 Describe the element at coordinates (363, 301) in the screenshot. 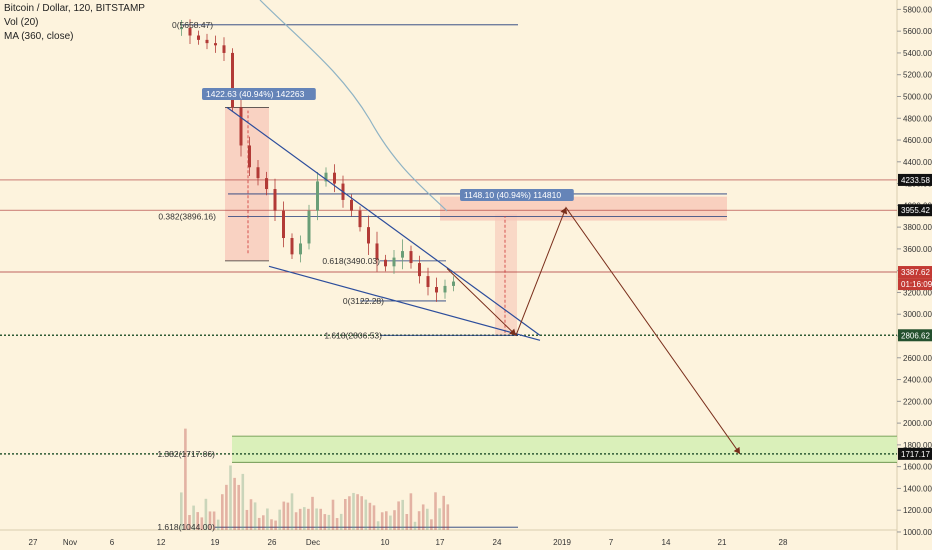

I see `fib-label: 0(3122.28)` at that location.